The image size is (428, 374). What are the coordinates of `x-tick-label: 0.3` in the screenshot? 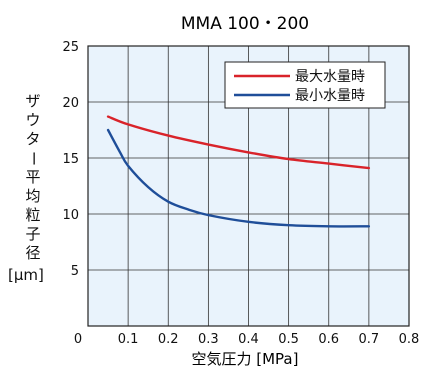 It's located at (208, 339).